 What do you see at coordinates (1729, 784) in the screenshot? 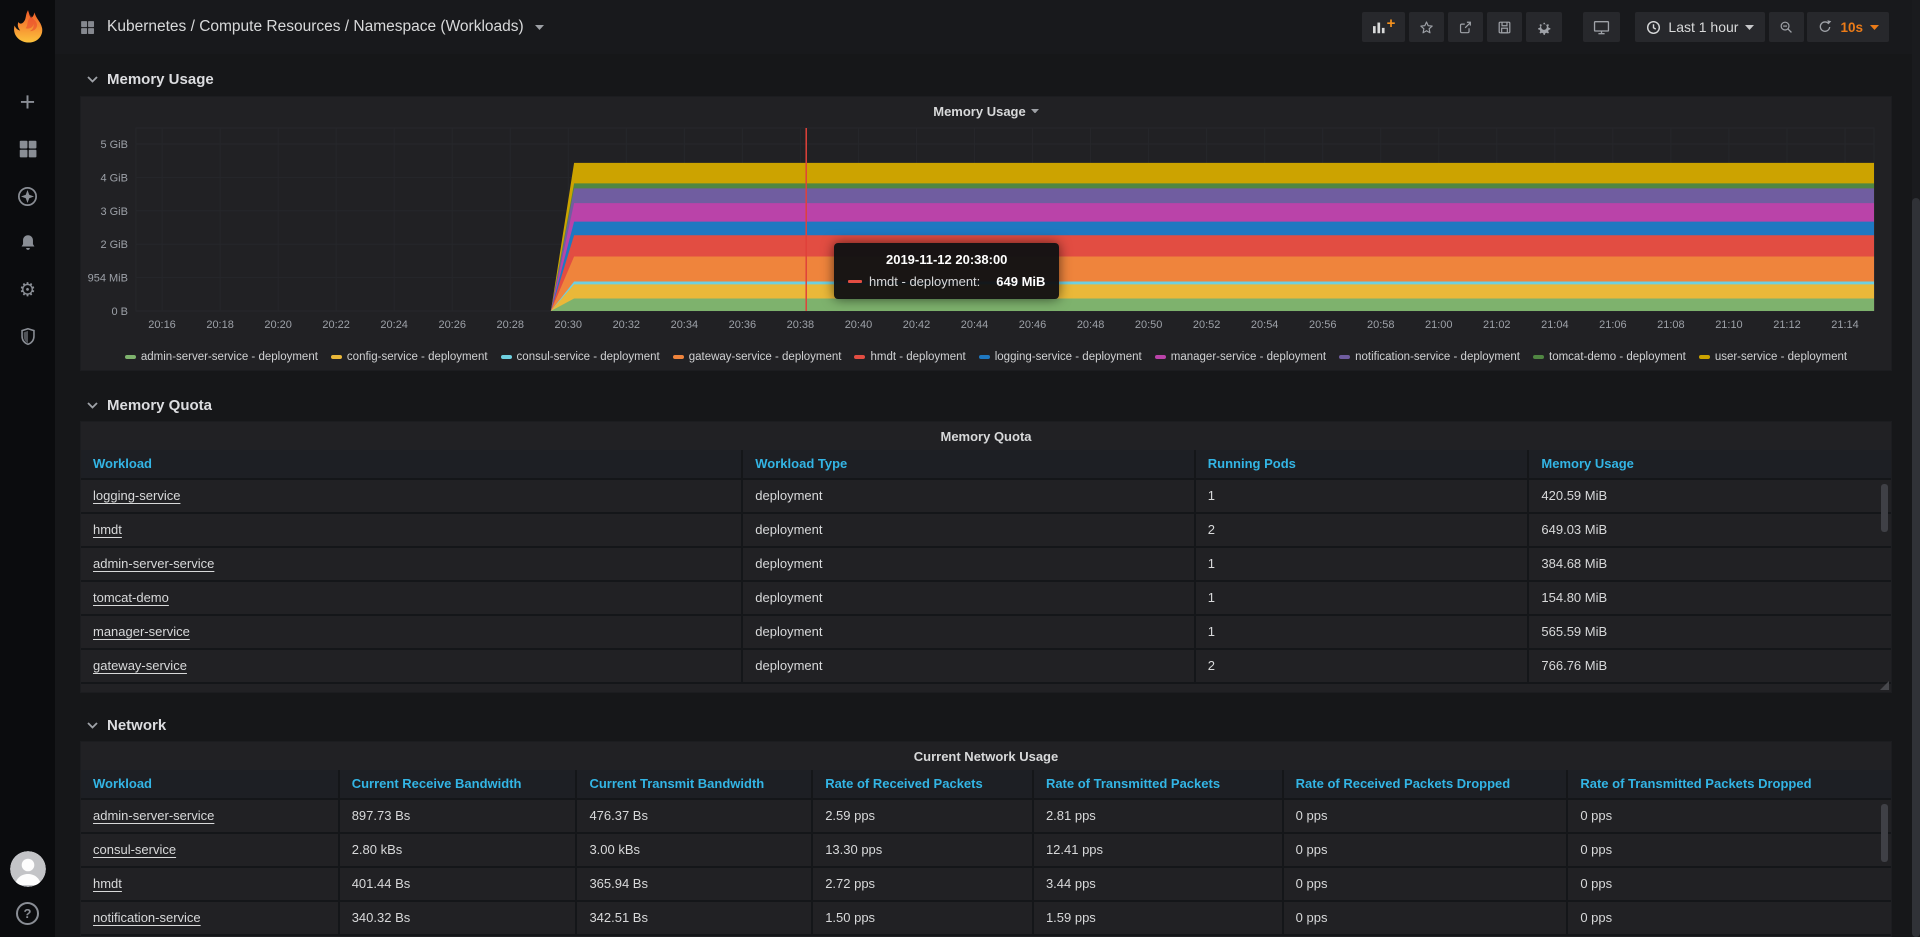
I see `column-header-rate-of-transmitted-packets-dropped: Rate of Transmitted Packets Dropped` at bounding box center [1729, 784].